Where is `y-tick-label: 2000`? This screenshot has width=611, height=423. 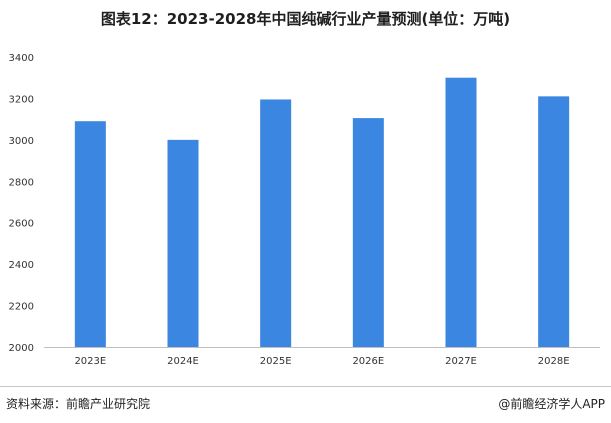 y-tick-label: 2000 is located at coordinates (21, 348).